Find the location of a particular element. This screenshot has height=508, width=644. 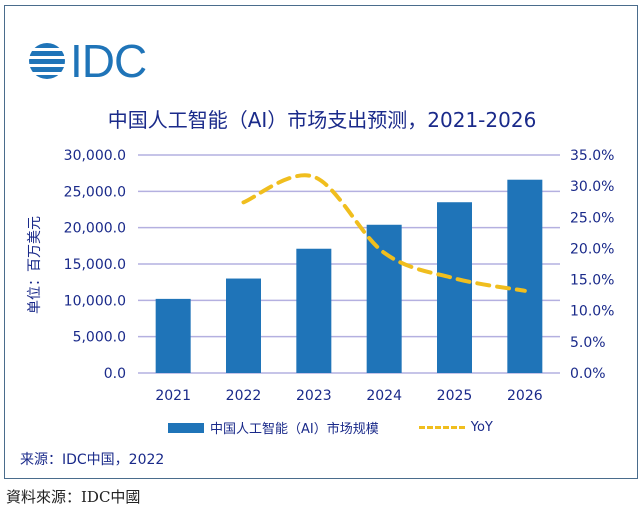

bar-2025 is located at coordinates (454, 287).